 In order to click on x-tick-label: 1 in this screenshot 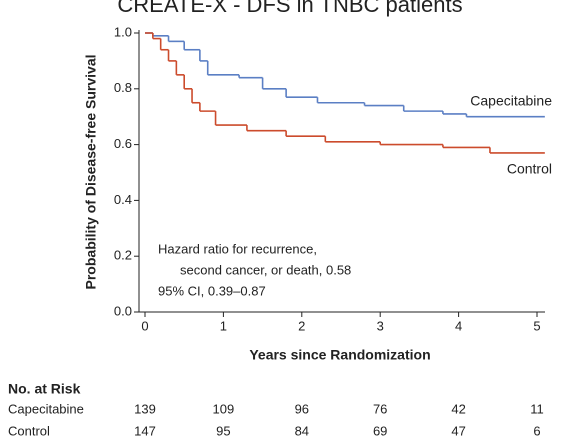, I will do `click(223, 325)`.